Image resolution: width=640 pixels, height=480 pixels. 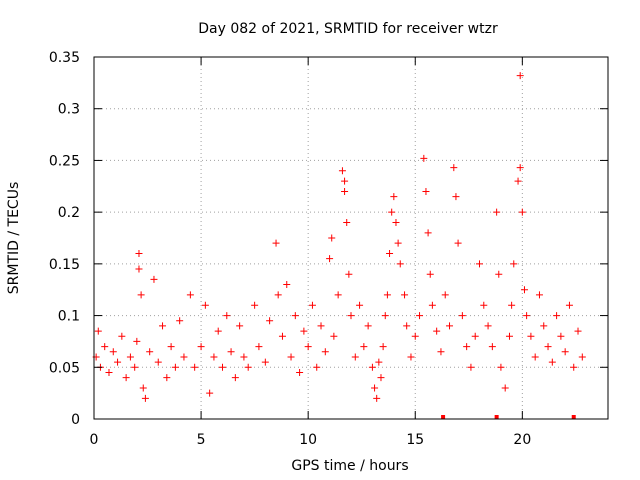 What do you see at coordinates (69, 110) in the screenshot?
I see `y-tick-label: 0.3` at bounding box center [69, 110].